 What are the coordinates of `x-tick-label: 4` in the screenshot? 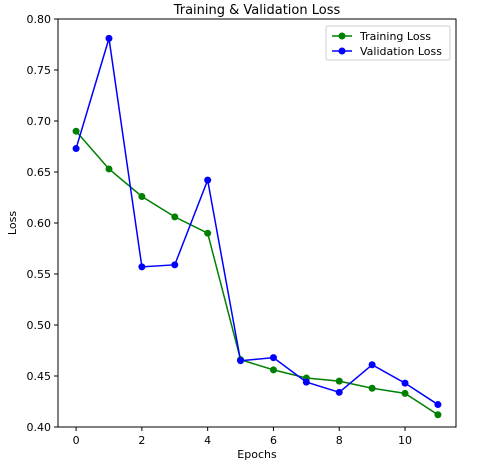 It's located at (207, 440).